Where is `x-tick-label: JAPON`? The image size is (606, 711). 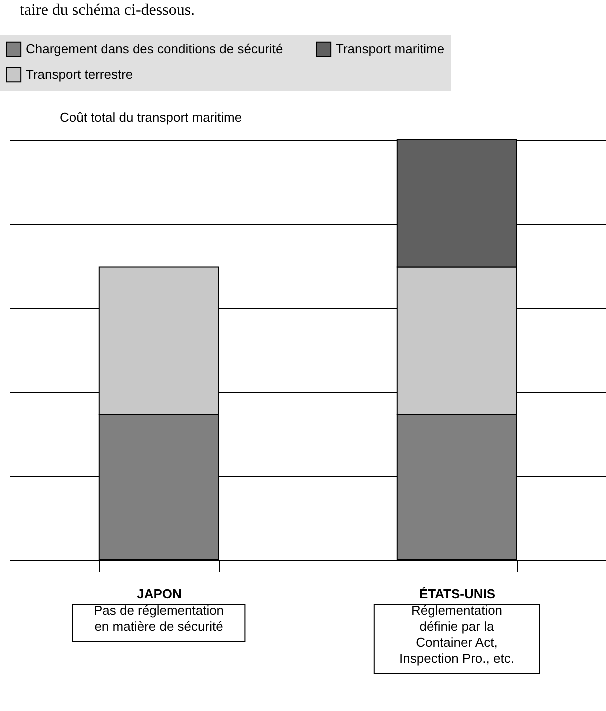 x-tick-label: JAPON is located at coordinates (159, 594).